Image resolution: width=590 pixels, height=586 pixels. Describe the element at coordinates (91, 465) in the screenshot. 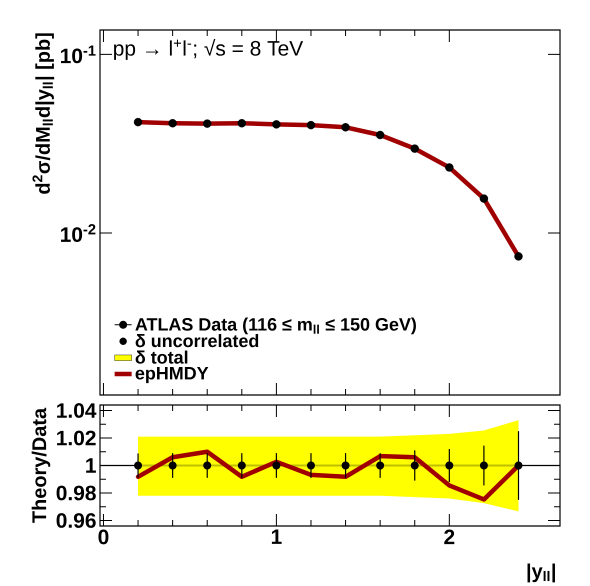

I see `y-tick-label: 1` at that location.